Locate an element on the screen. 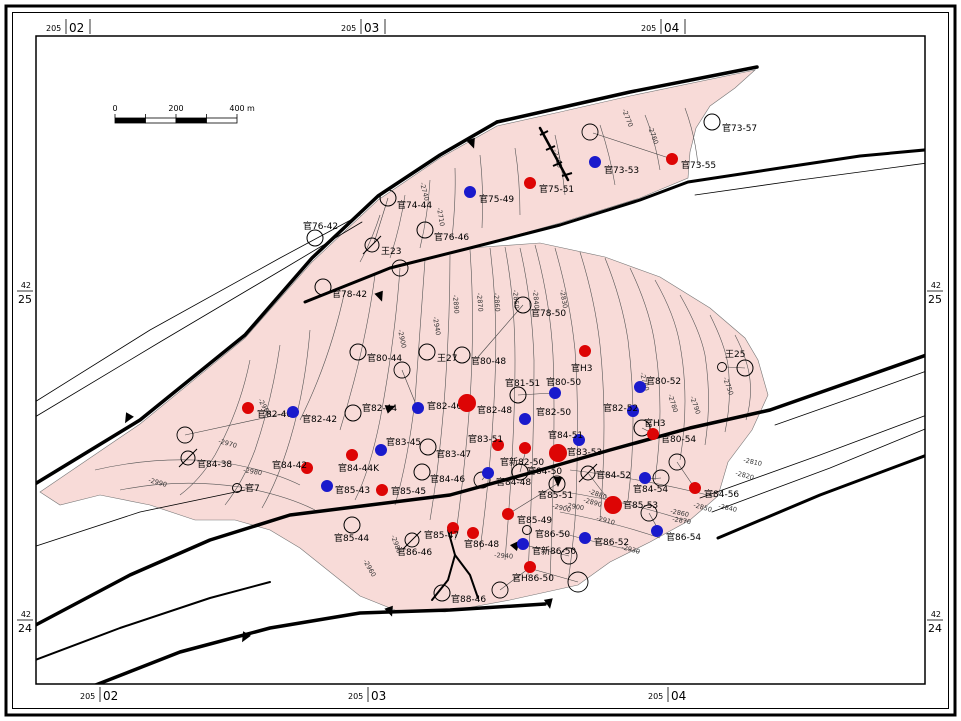 The image size is (961, 721). well-symbol-small-open is located at coordinates (237, 488).